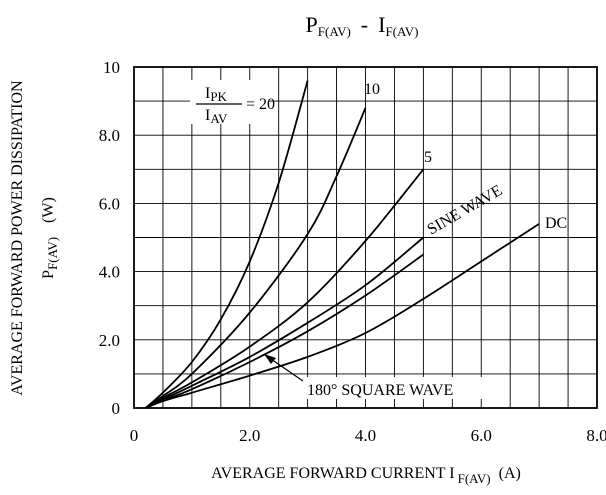  What do you see at coordinates (285, 369) in the screenshot?
I see `callout-leader-line` at bounding box center [285, 369].